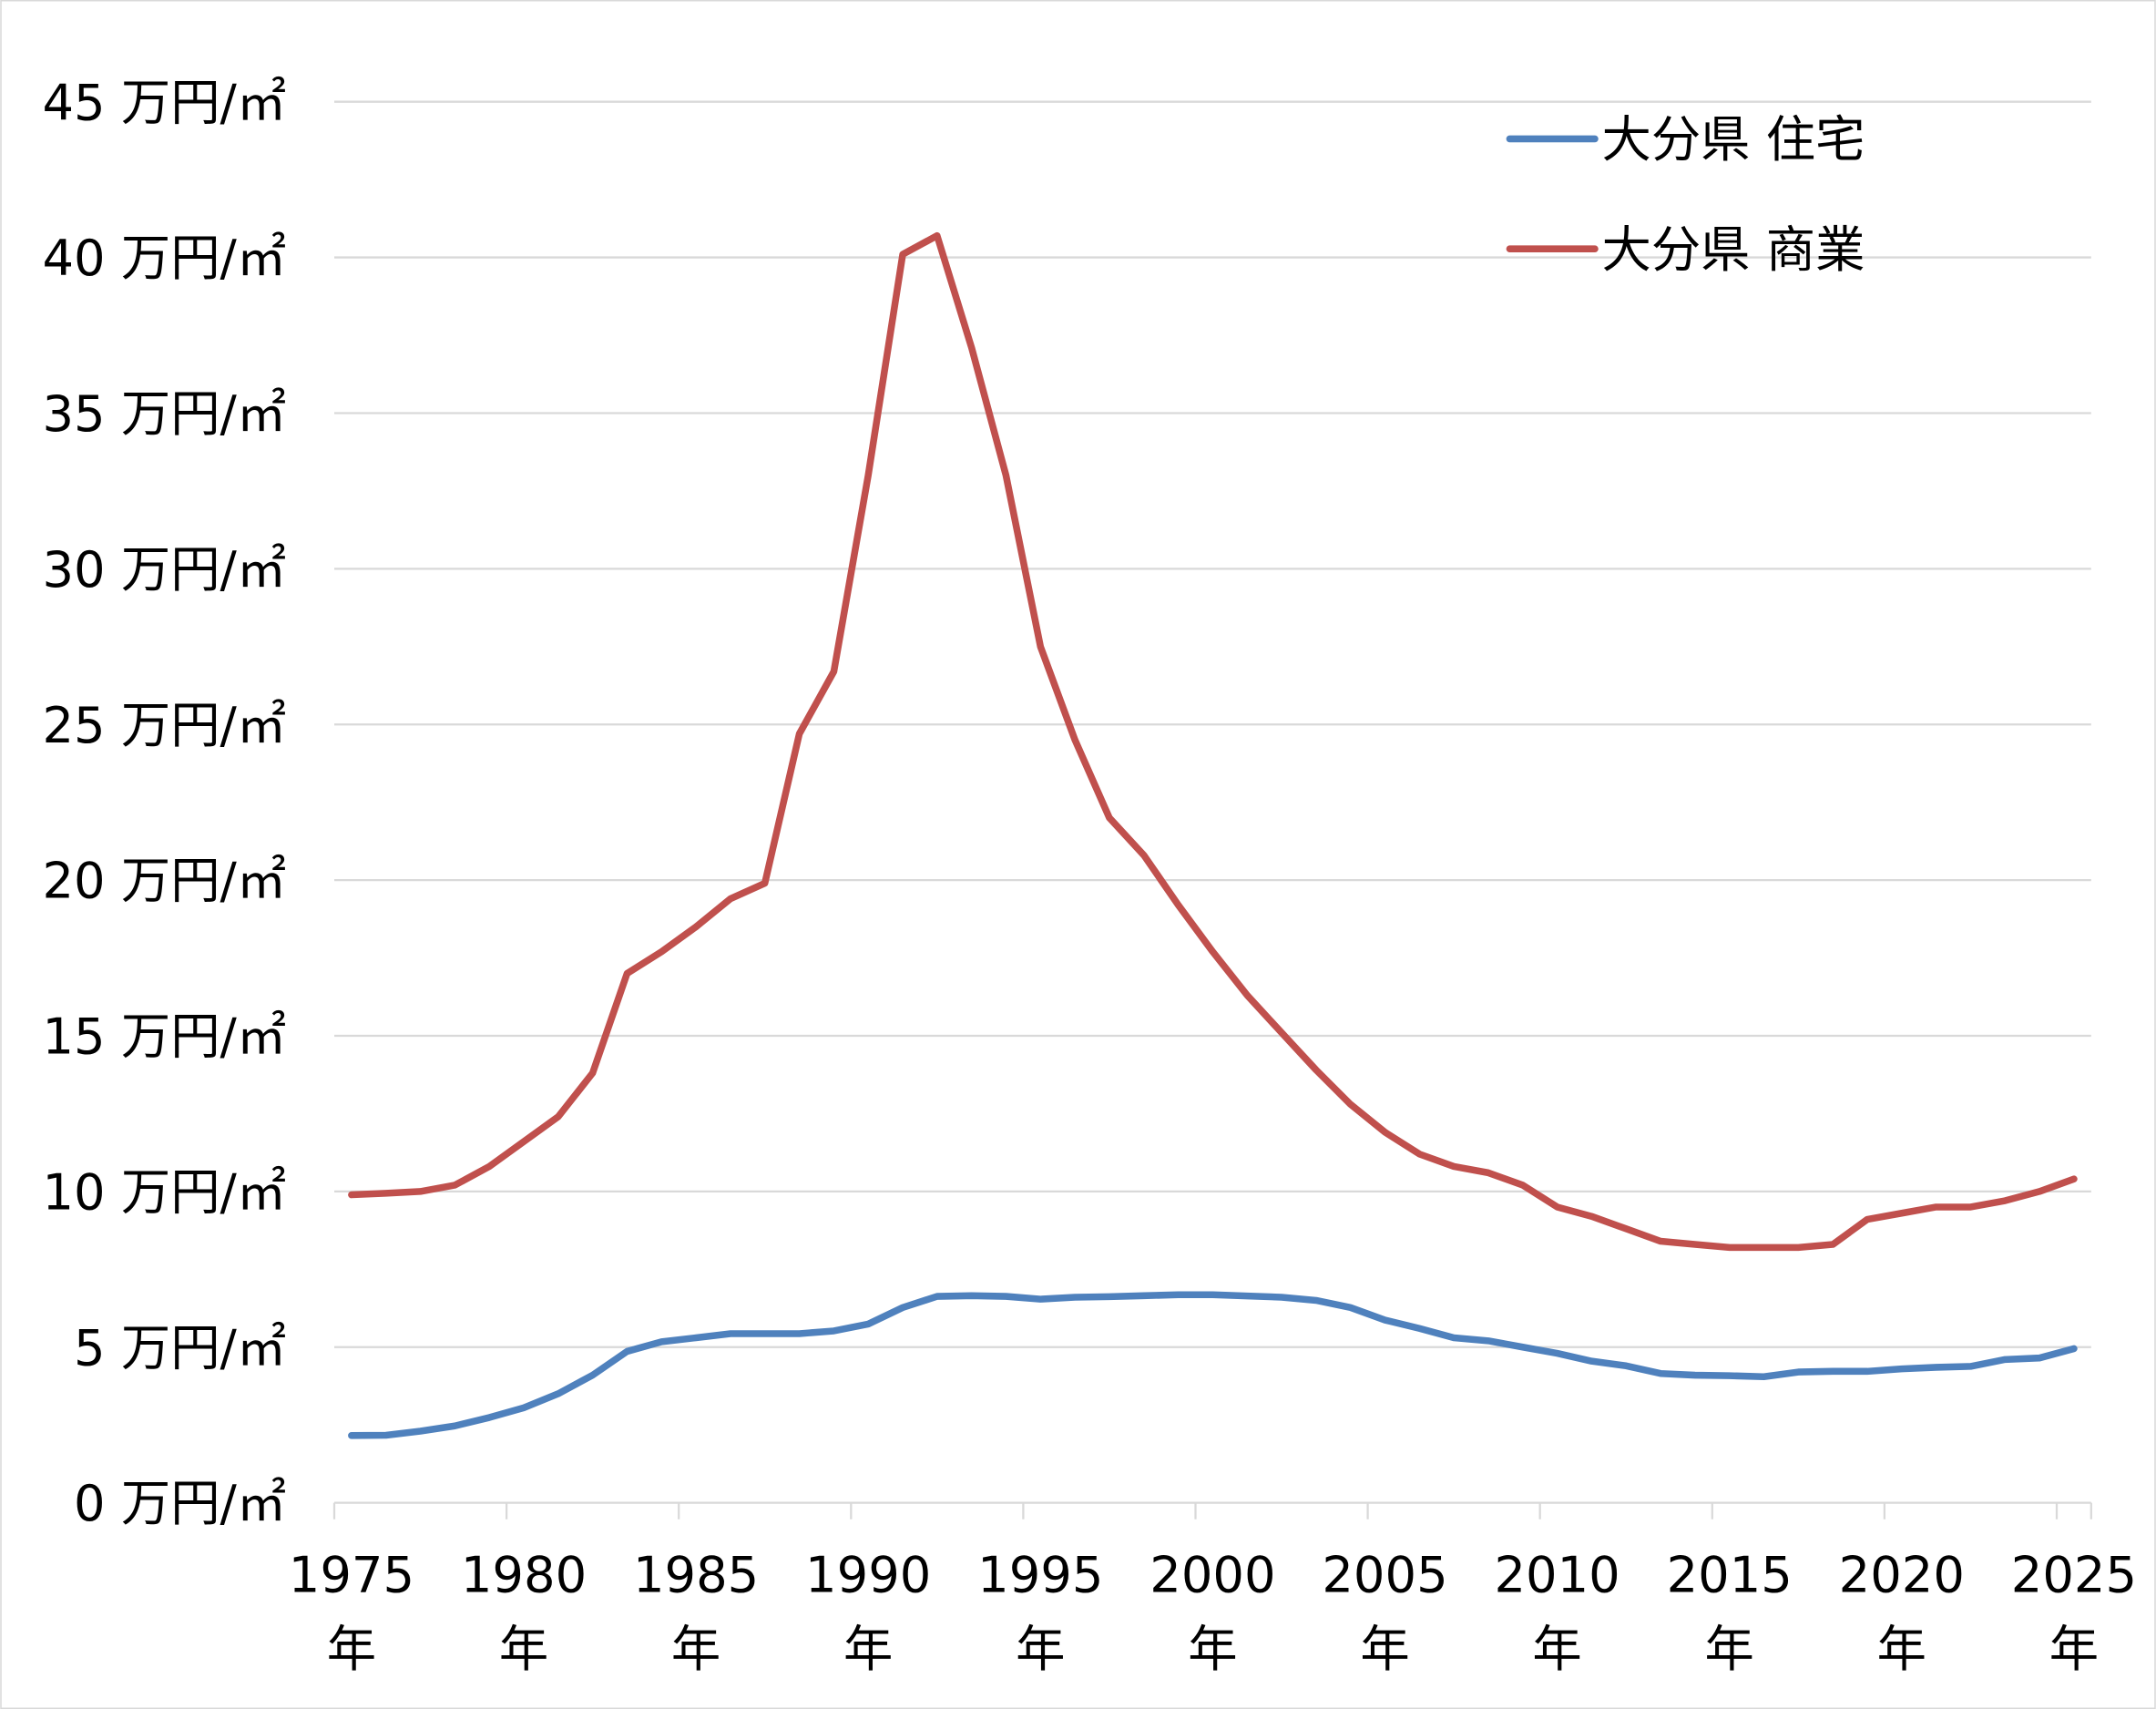  Describe the element at coordinates (1040, 1575) in the screenshot. I see `x-tick-label: 1995` at that location.